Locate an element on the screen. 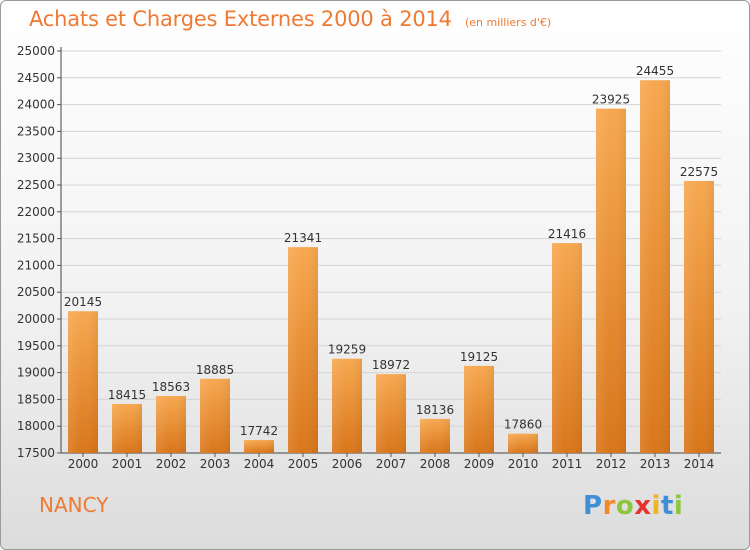 This screenshot has height=550, width=750. bar-value-label: 18885 is located at coordinates (215, 370).